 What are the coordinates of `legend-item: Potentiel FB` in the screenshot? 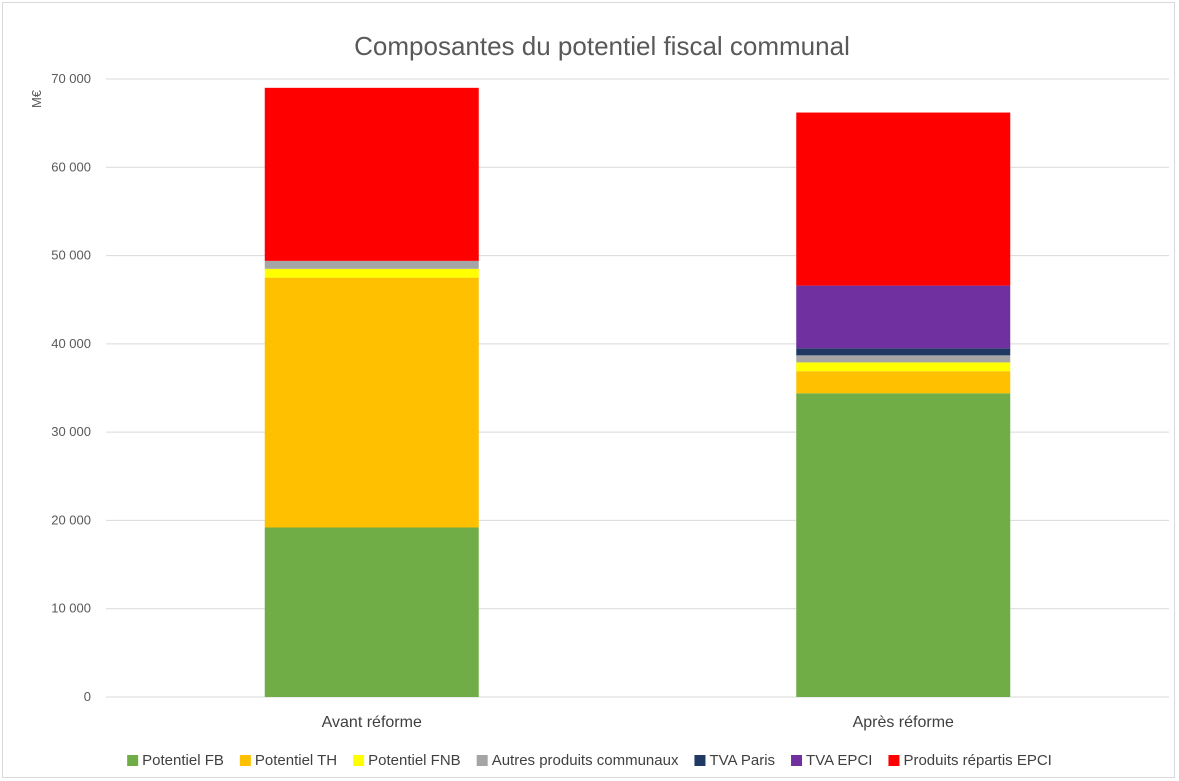 It's located at (175, 760).